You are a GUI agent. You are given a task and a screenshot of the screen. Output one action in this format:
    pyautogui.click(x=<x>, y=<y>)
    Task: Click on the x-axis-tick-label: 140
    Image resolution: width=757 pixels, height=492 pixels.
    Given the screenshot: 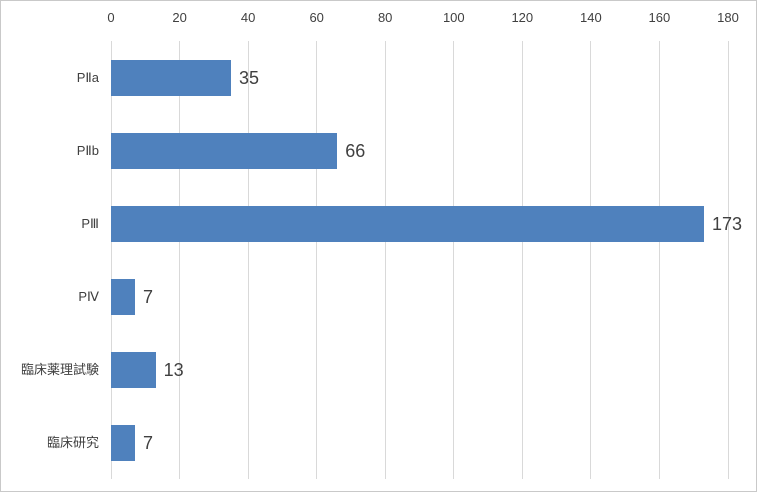 What is the action you would take?
    pyautogui.click(x=591, y=17)
    